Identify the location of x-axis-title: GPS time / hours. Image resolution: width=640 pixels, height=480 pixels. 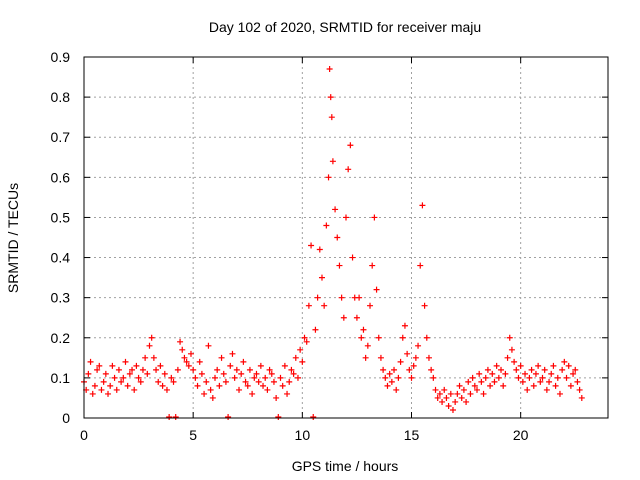
(345, 466).